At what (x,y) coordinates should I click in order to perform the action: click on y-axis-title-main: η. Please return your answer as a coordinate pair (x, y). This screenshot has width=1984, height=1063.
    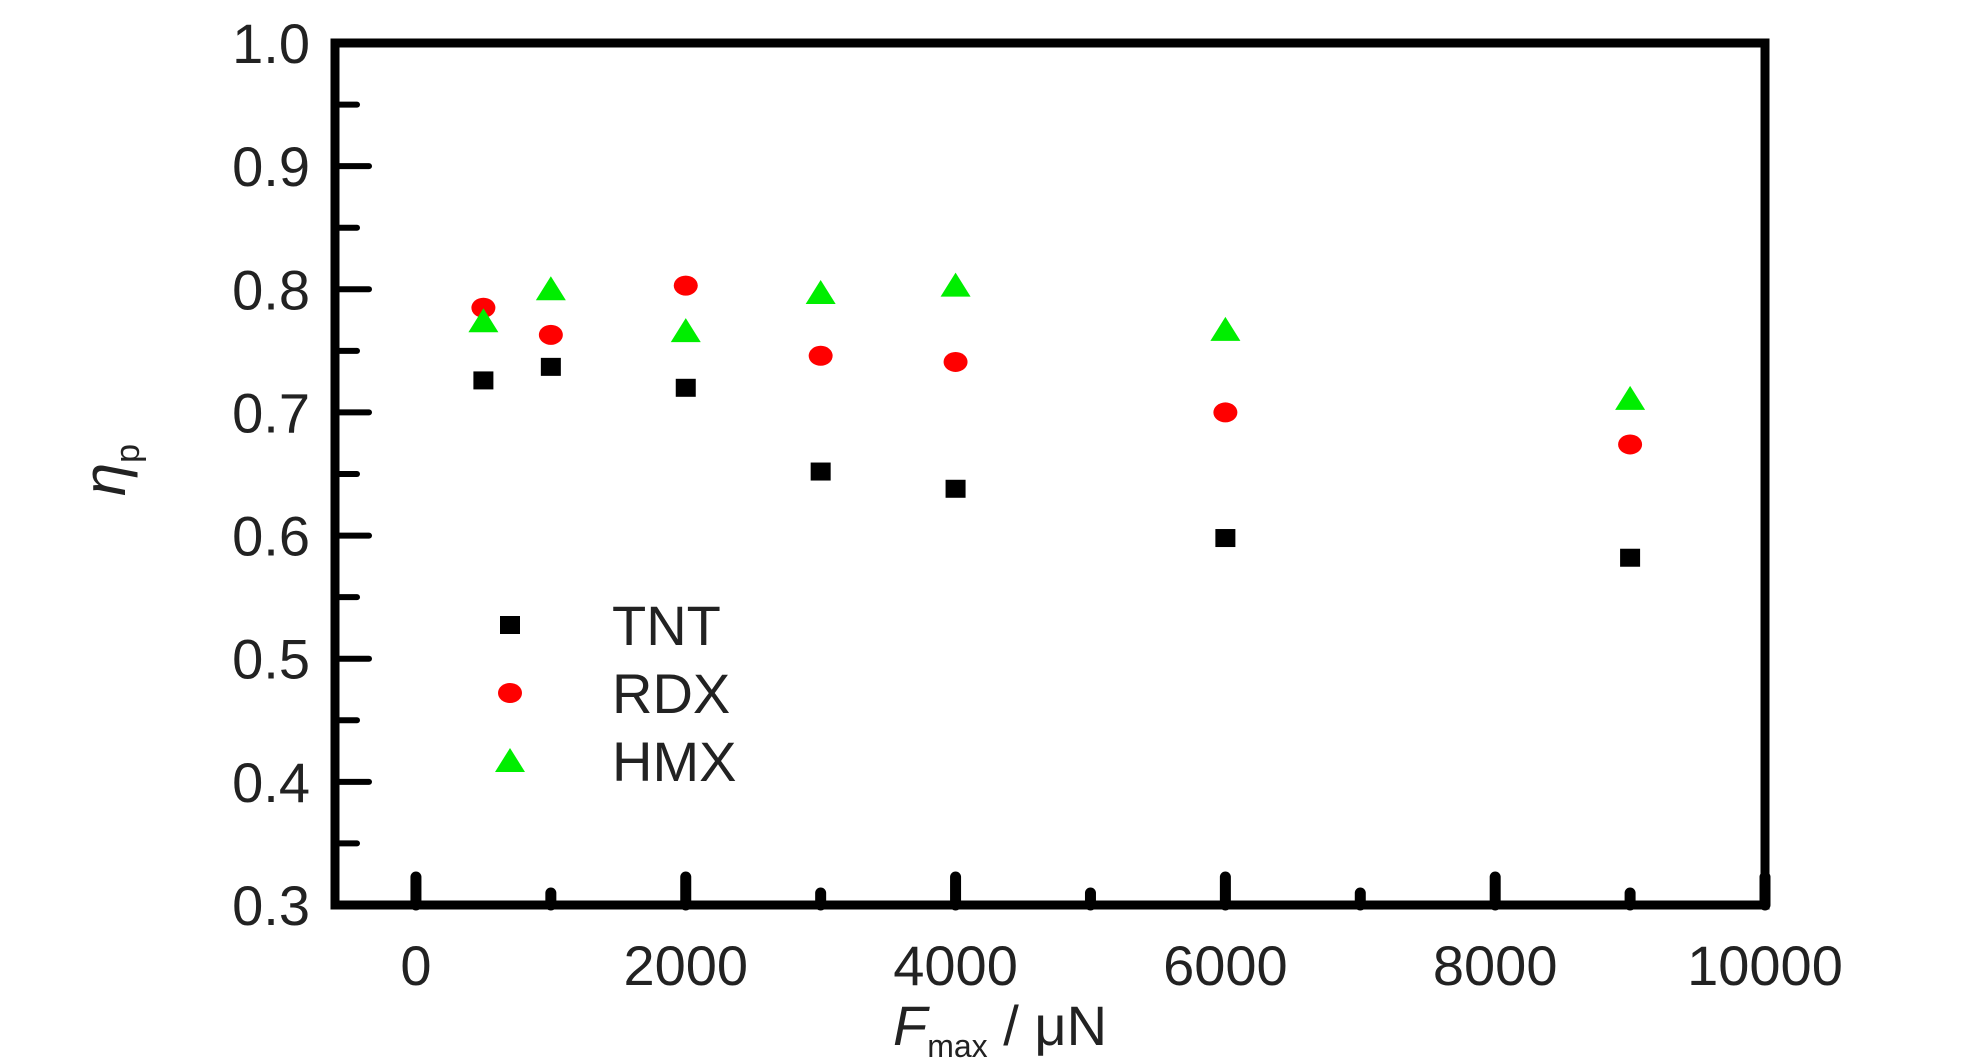
    Looking at the image, I should click on (104, 479).